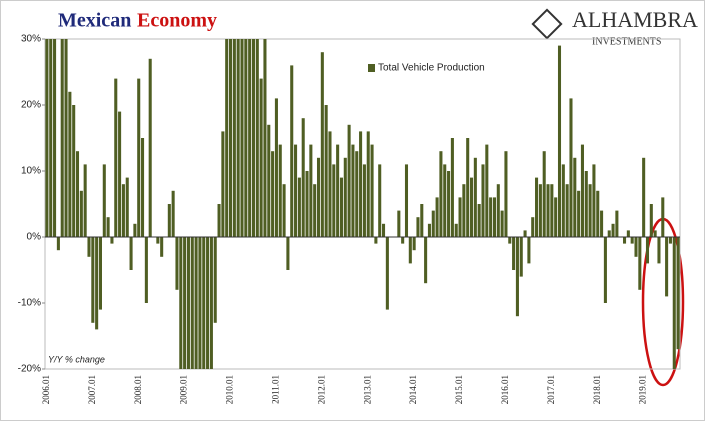 This screenshot has width=705, height=426. What do you see at coordinates (184, 389) in the screenshot?
I see `x-tick-label: 2009.01` at bounding box center [184, 389].